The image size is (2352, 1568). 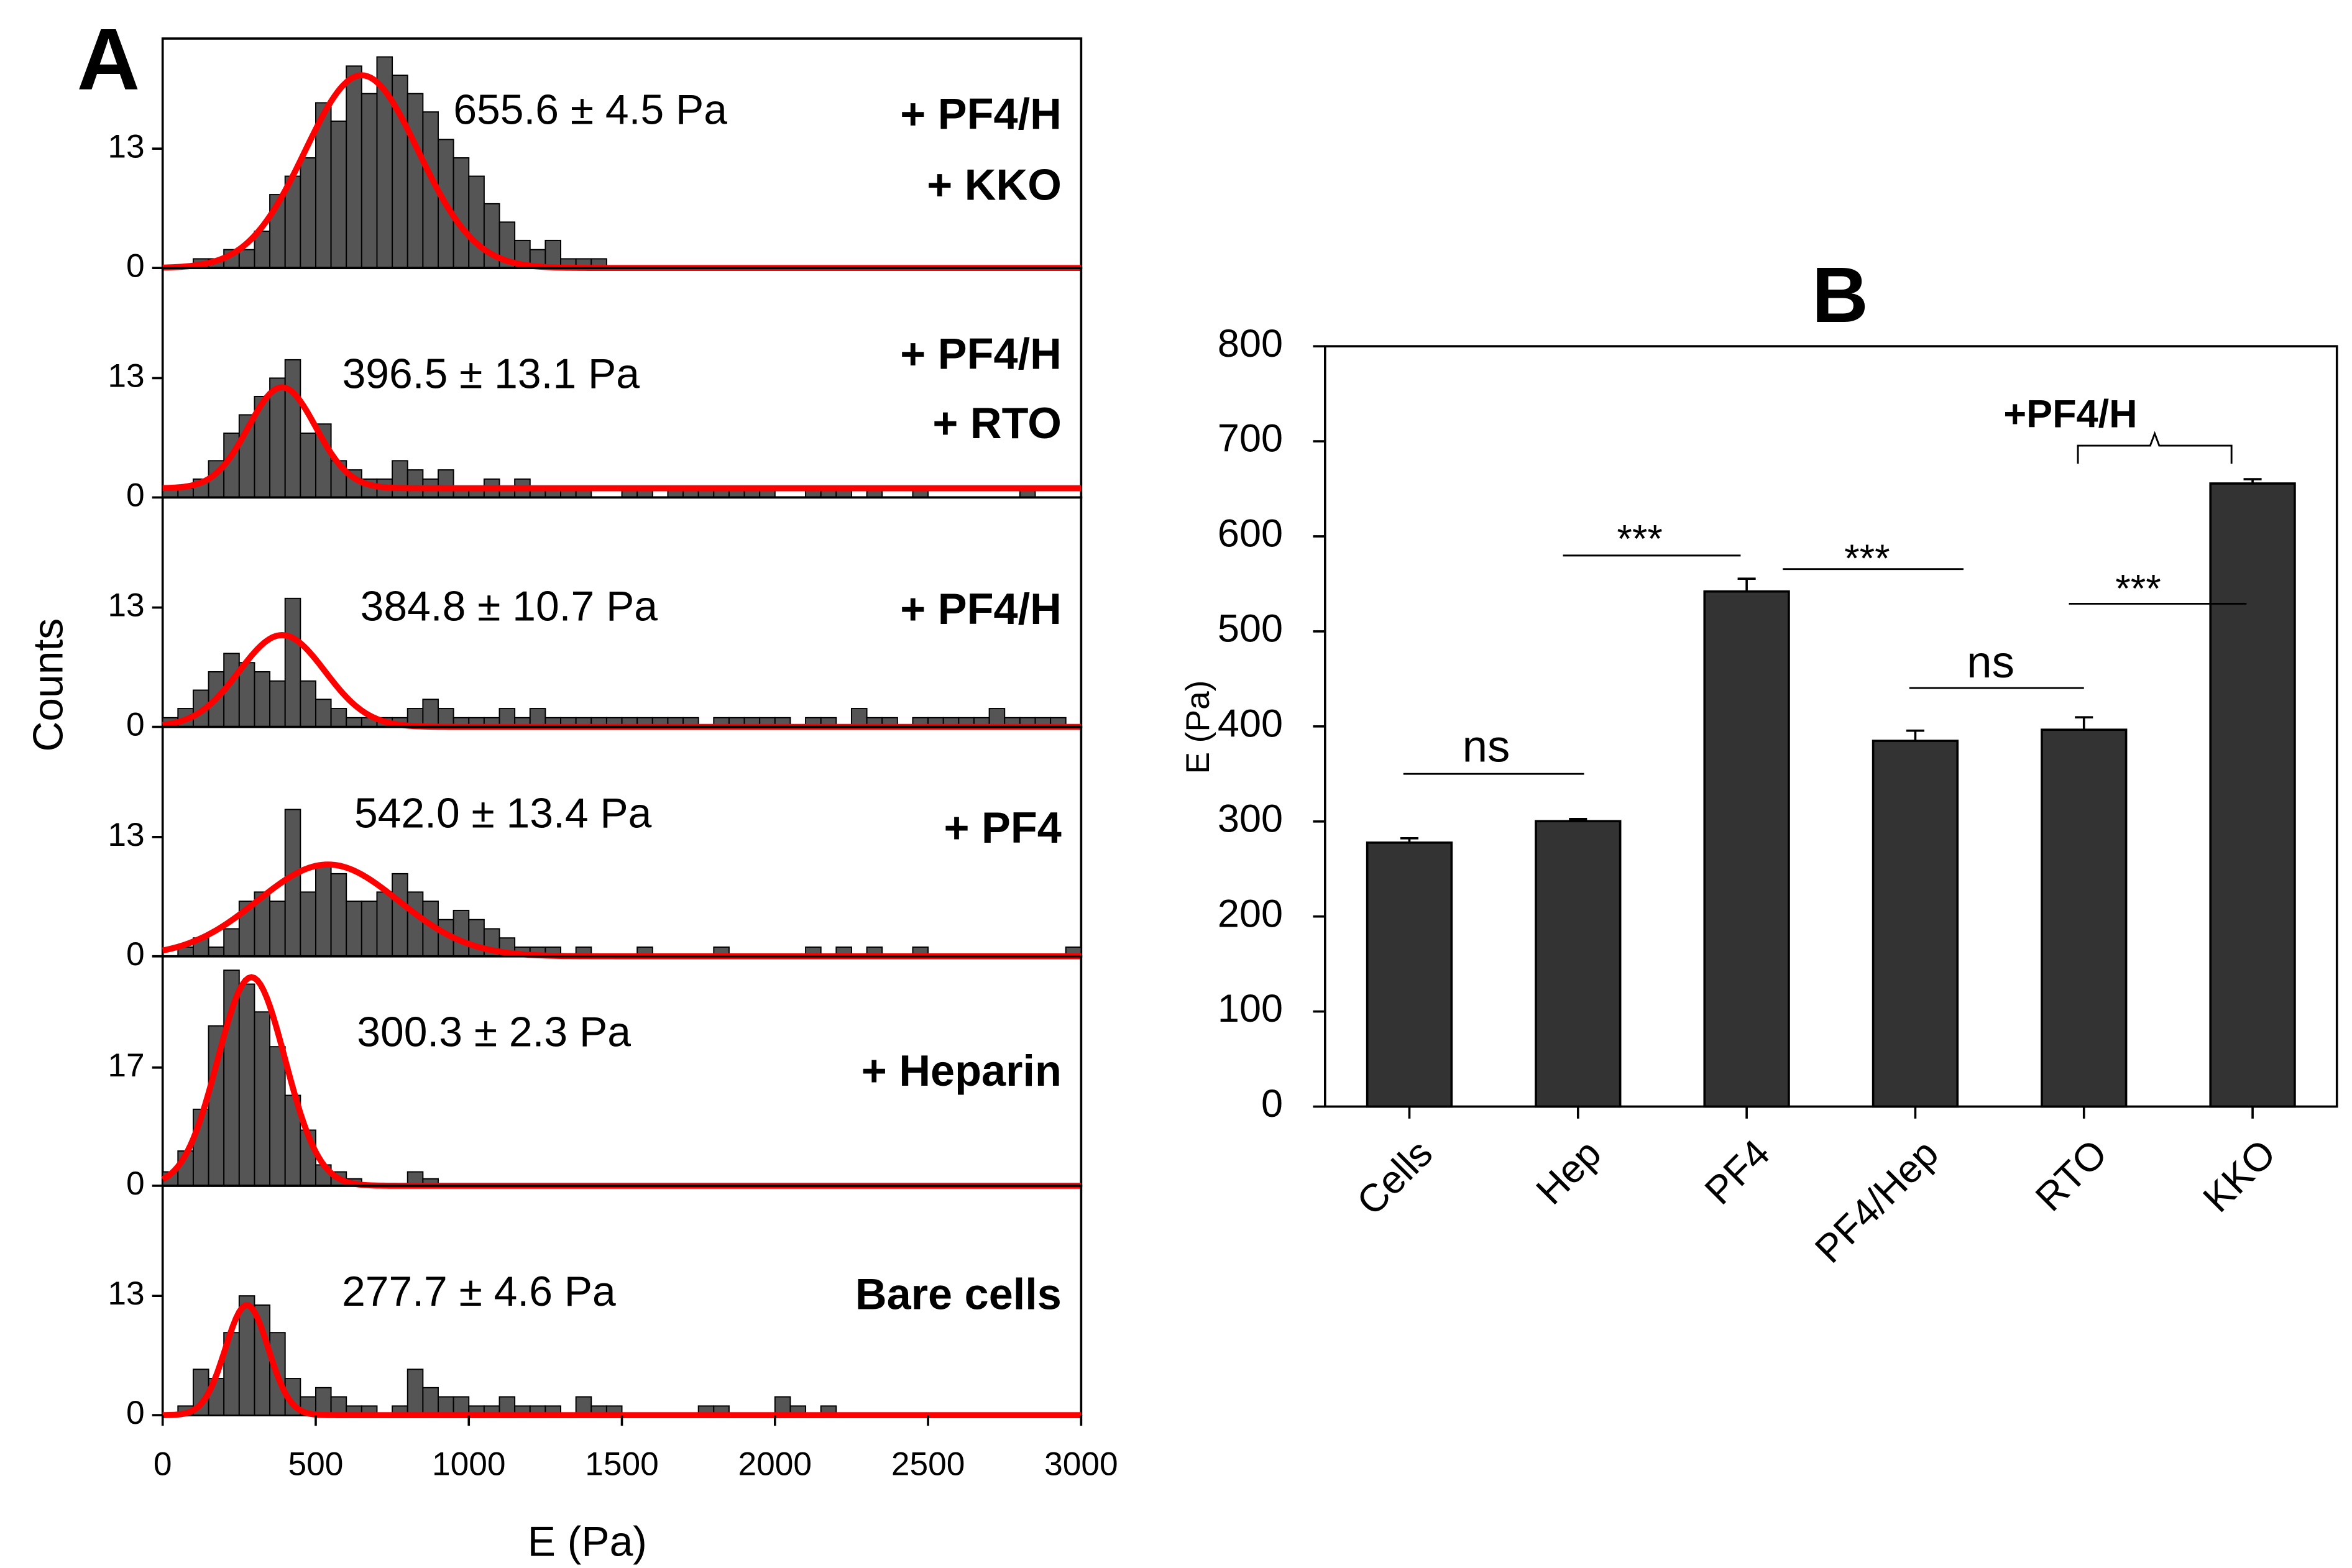 I want to click on y-tick-label: 17, so click(x=126, y=1065).